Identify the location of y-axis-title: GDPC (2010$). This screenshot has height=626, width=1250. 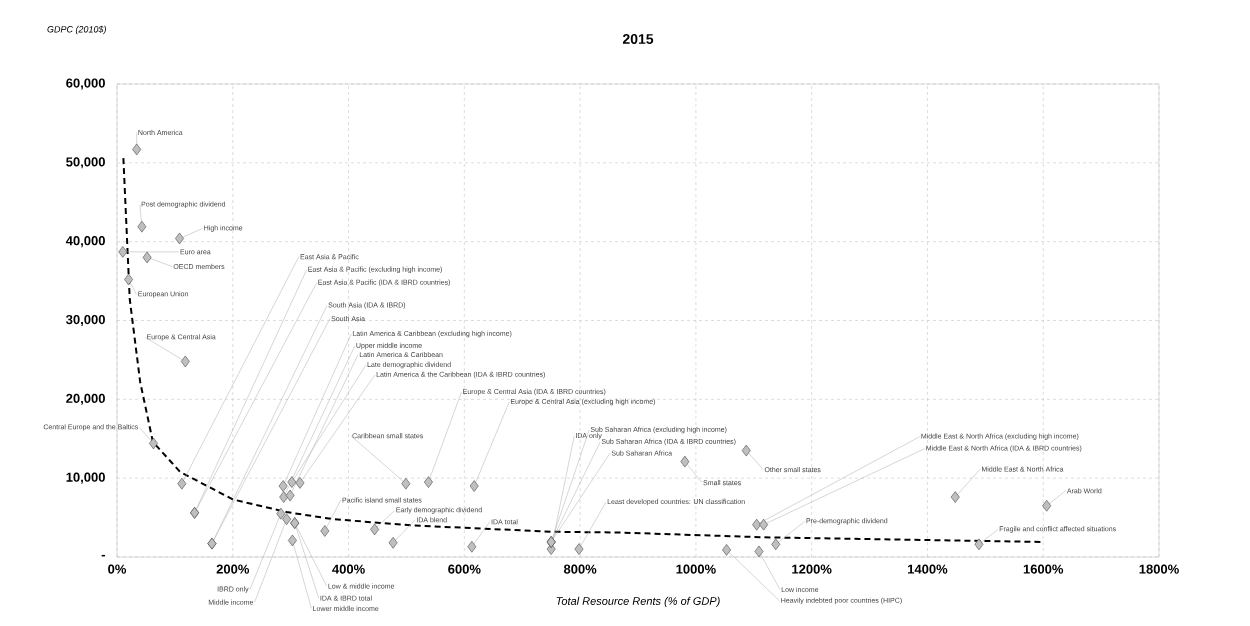
(76, 30).